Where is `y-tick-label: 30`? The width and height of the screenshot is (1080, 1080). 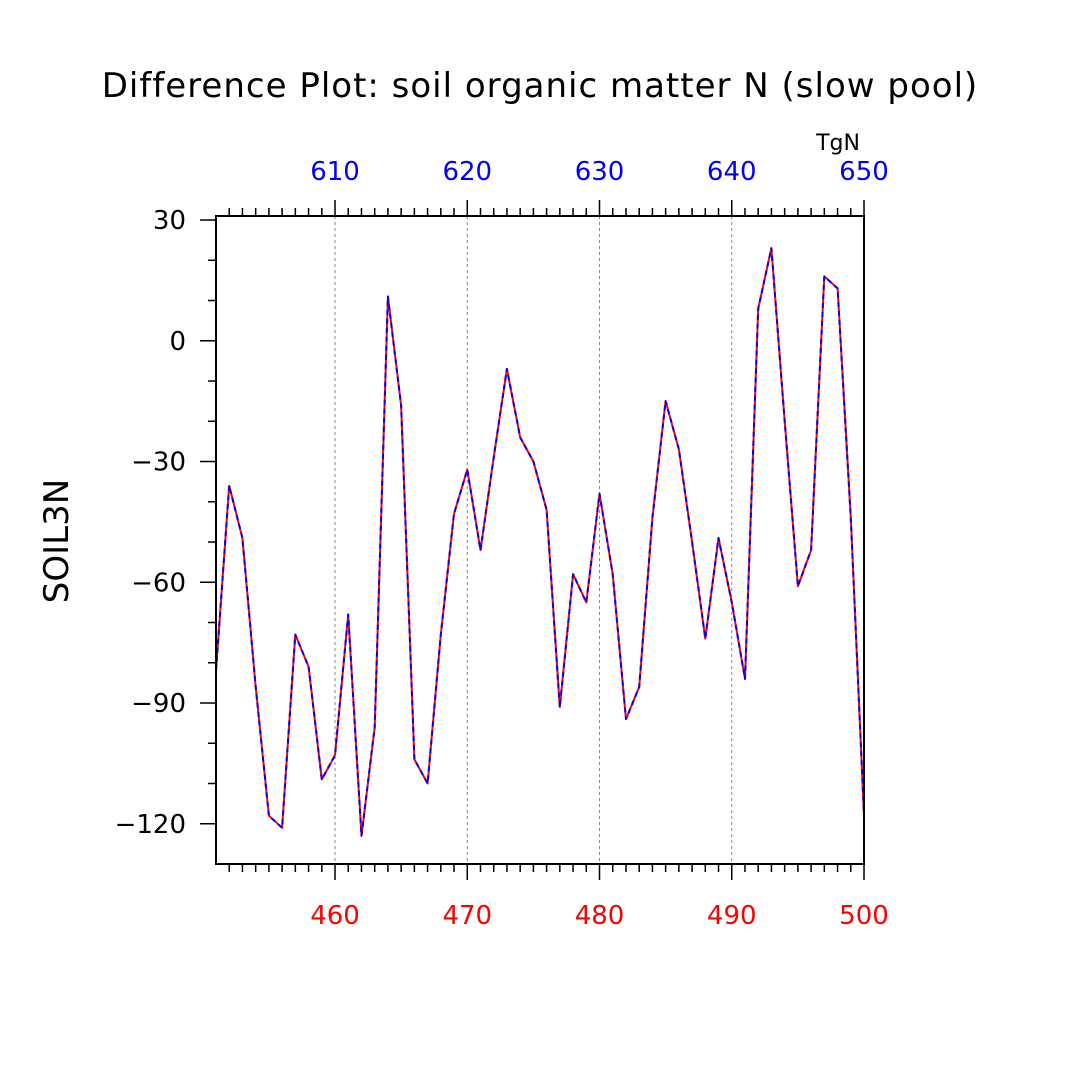 y-tick-label: 30 is located at coordinates (169, 221).